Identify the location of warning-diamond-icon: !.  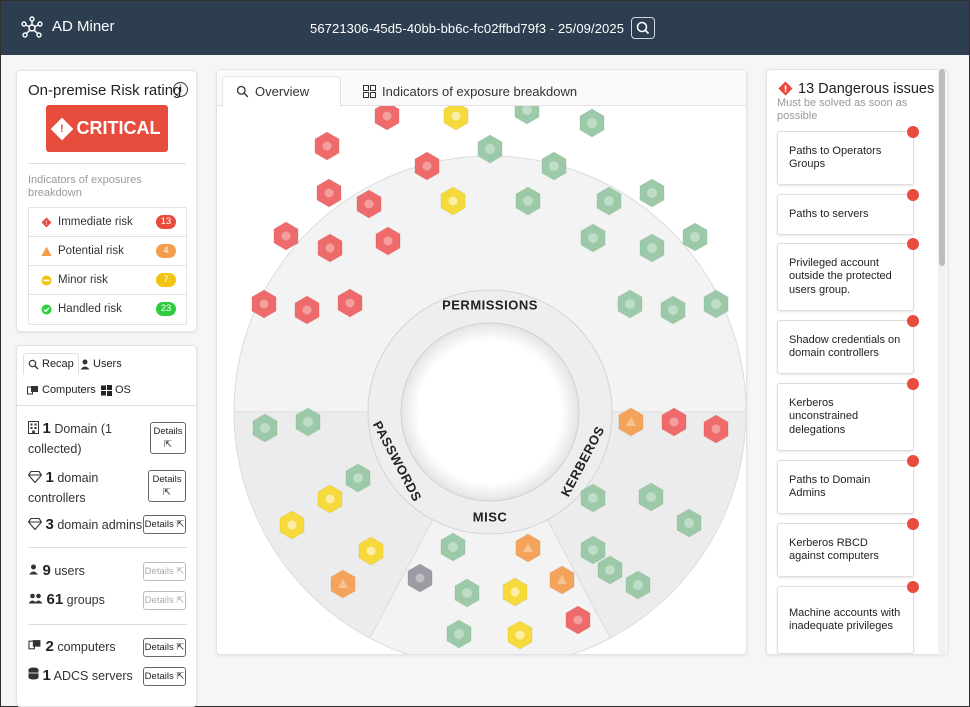
(61, 128).